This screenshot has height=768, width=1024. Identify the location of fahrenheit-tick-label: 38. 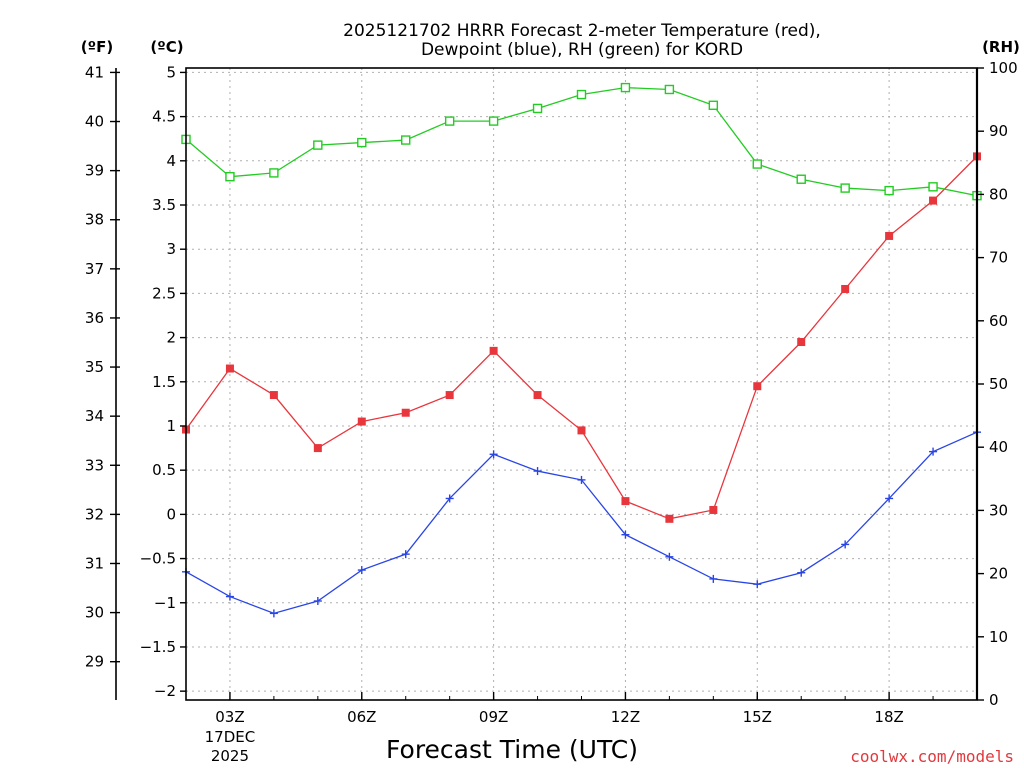
(94, 220).